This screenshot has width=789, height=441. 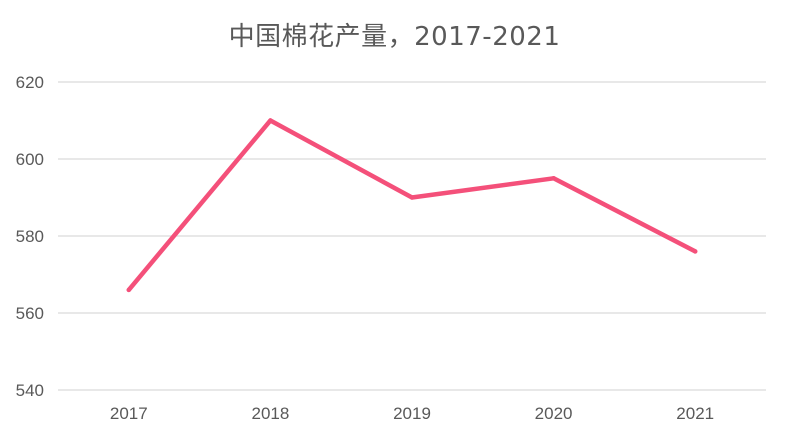 I want to click on x-tick-label: 2020, so click(x=554, y=413).